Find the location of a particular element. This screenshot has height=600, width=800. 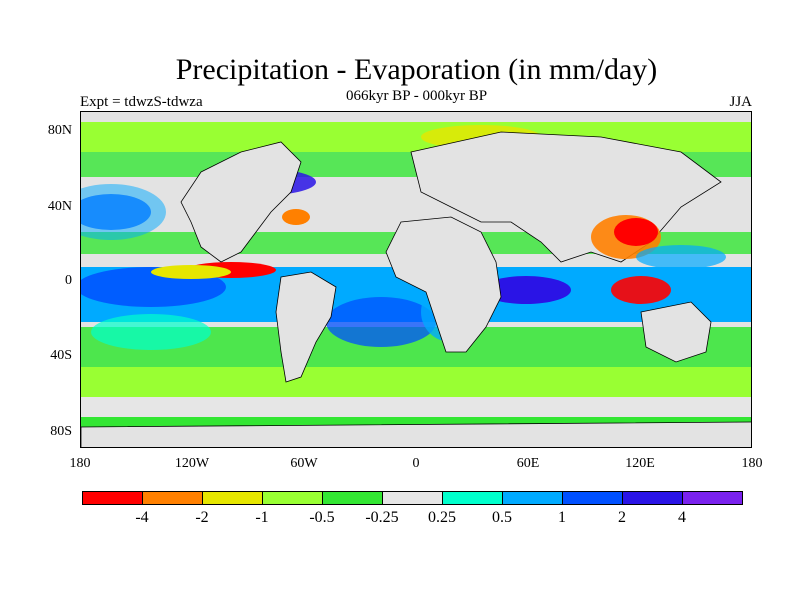

colorbar-label-9: 4 is located at coordinates (682, 517).